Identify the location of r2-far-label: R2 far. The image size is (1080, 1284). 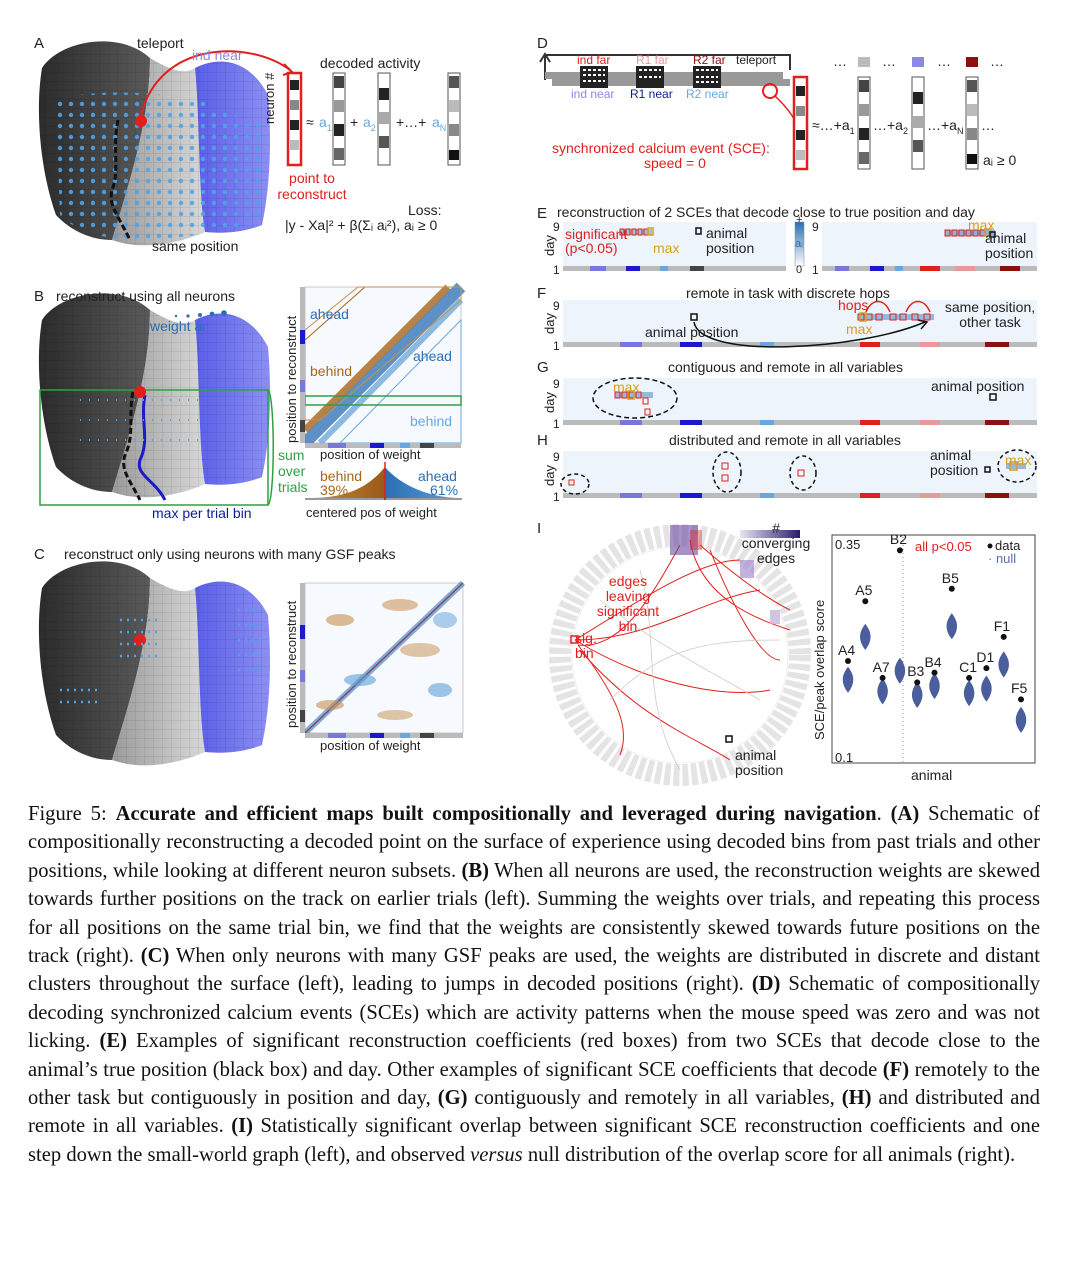
(709, 60).